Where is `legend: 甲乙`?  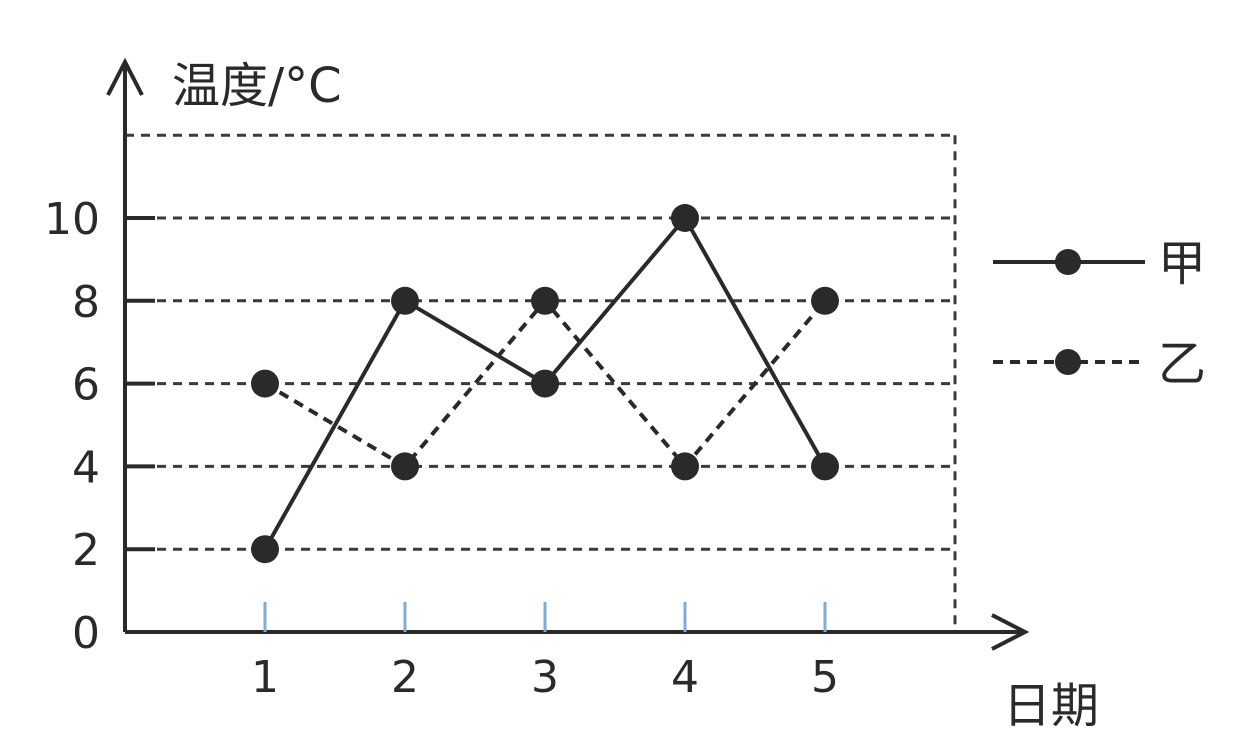
legend: 甲乙 is located at coordinates (1099, 314).